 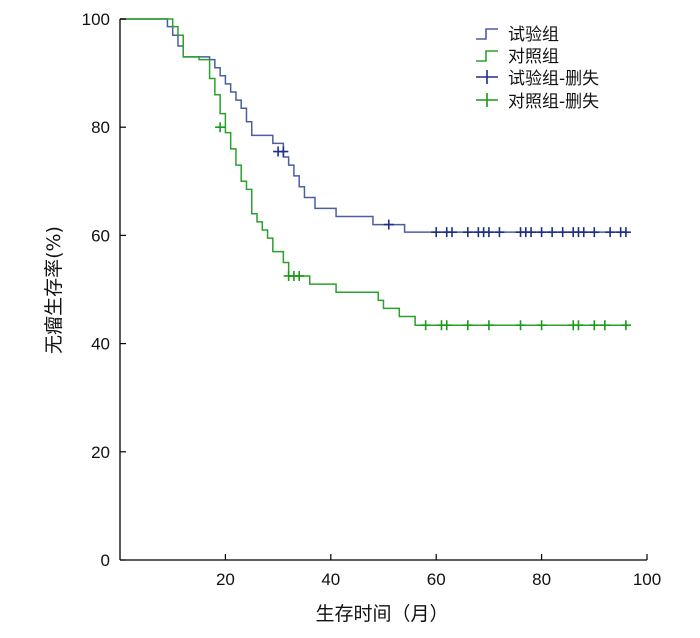 What do you see at coordinates (436, 579) in the screenshot?
I see `x-tick-label: 60` at bounding box center [436, 579].